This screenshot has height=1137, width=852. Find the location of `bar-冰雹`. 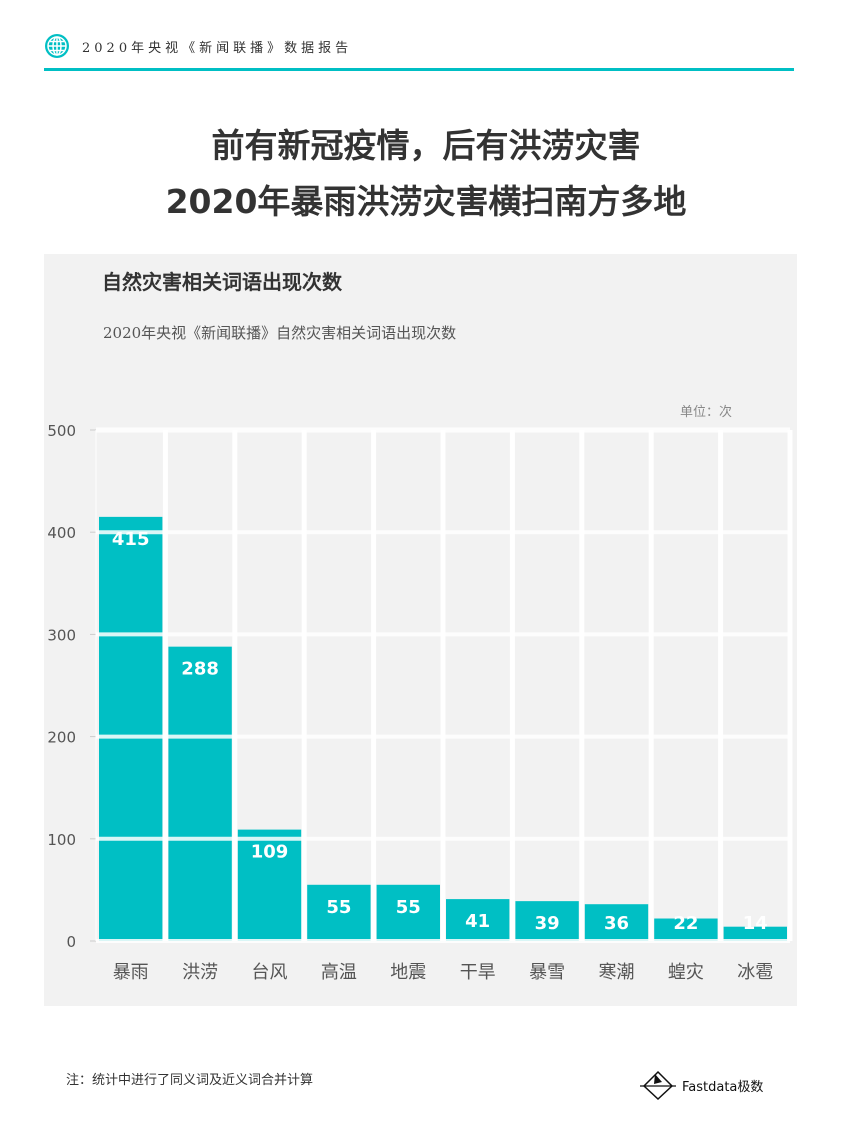

bar-冰雹 is located at coordinates (755, 933).